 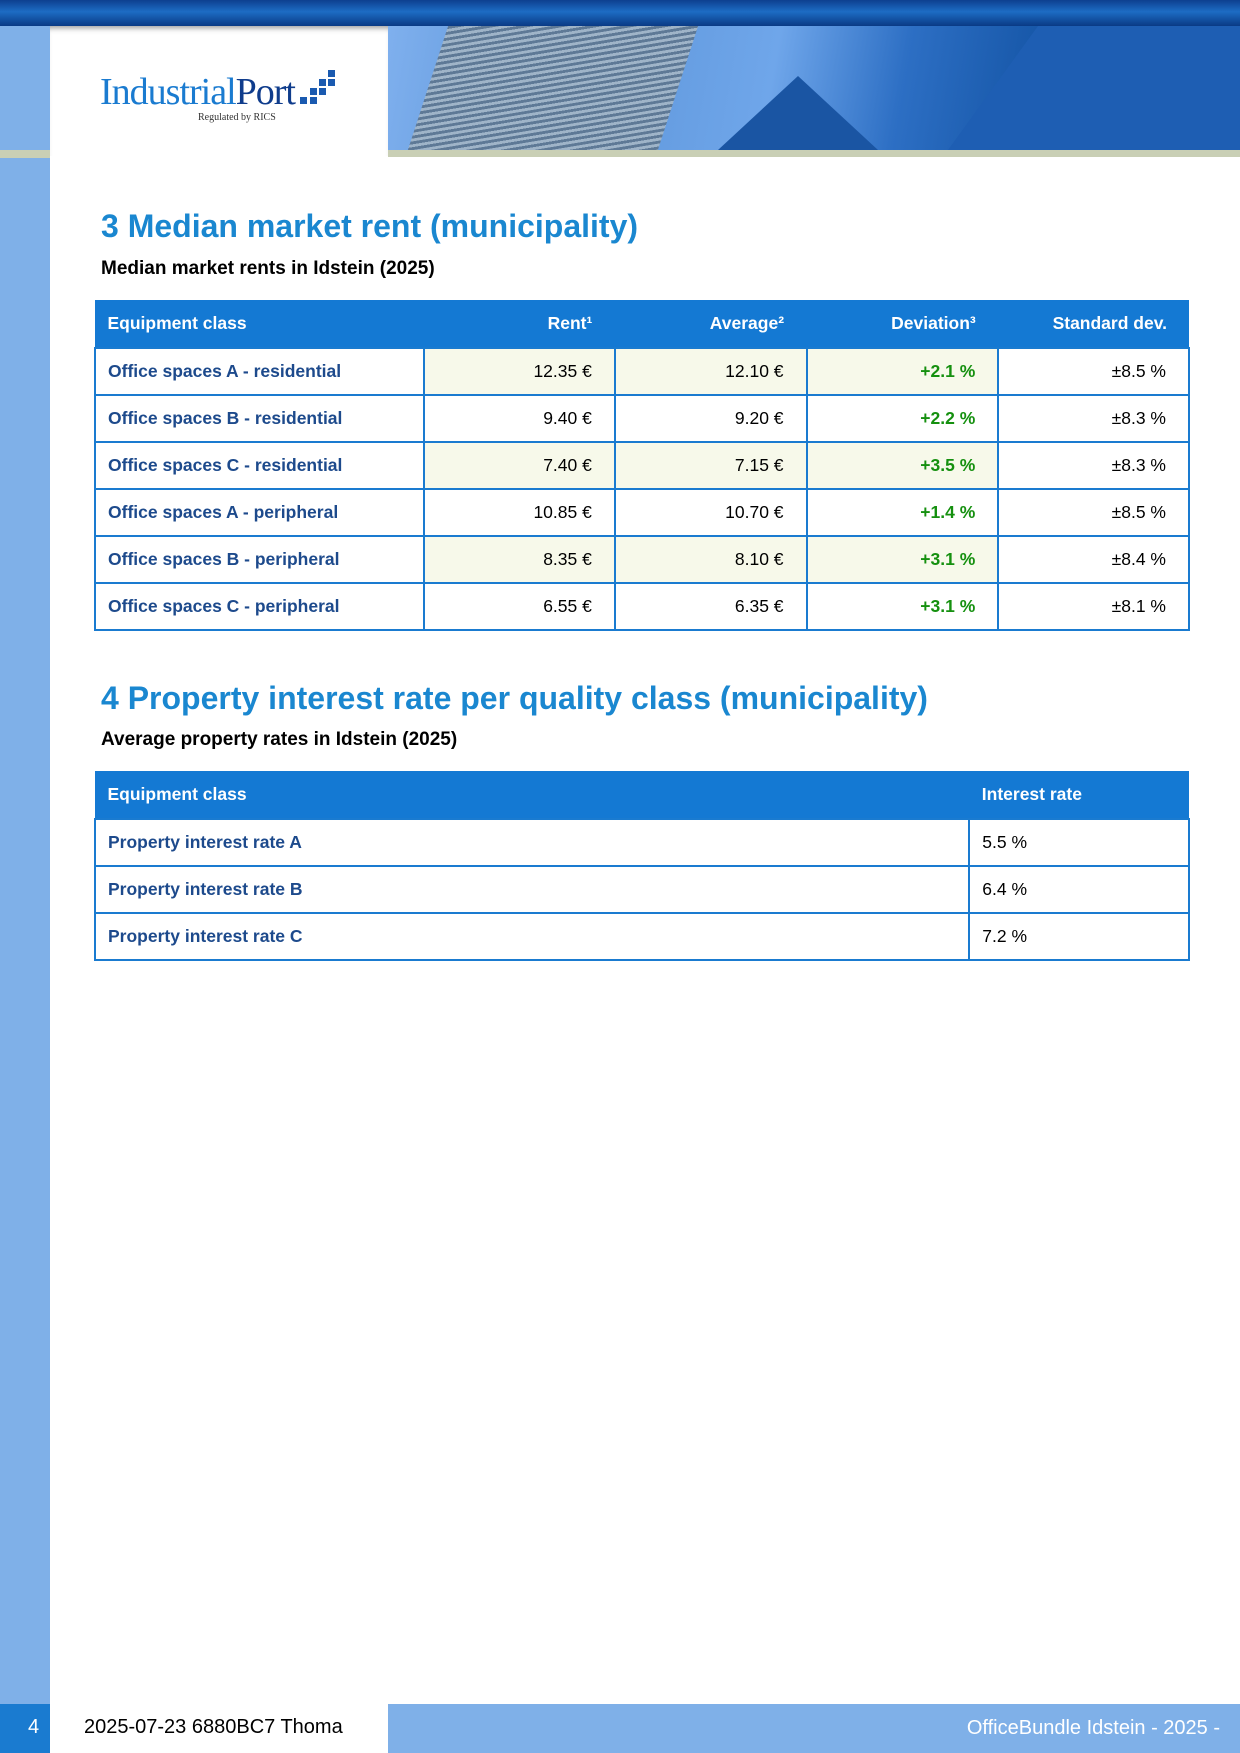 I want to click on table-row: Property interest rate C 7.2 %, so click(x=641, y=936).